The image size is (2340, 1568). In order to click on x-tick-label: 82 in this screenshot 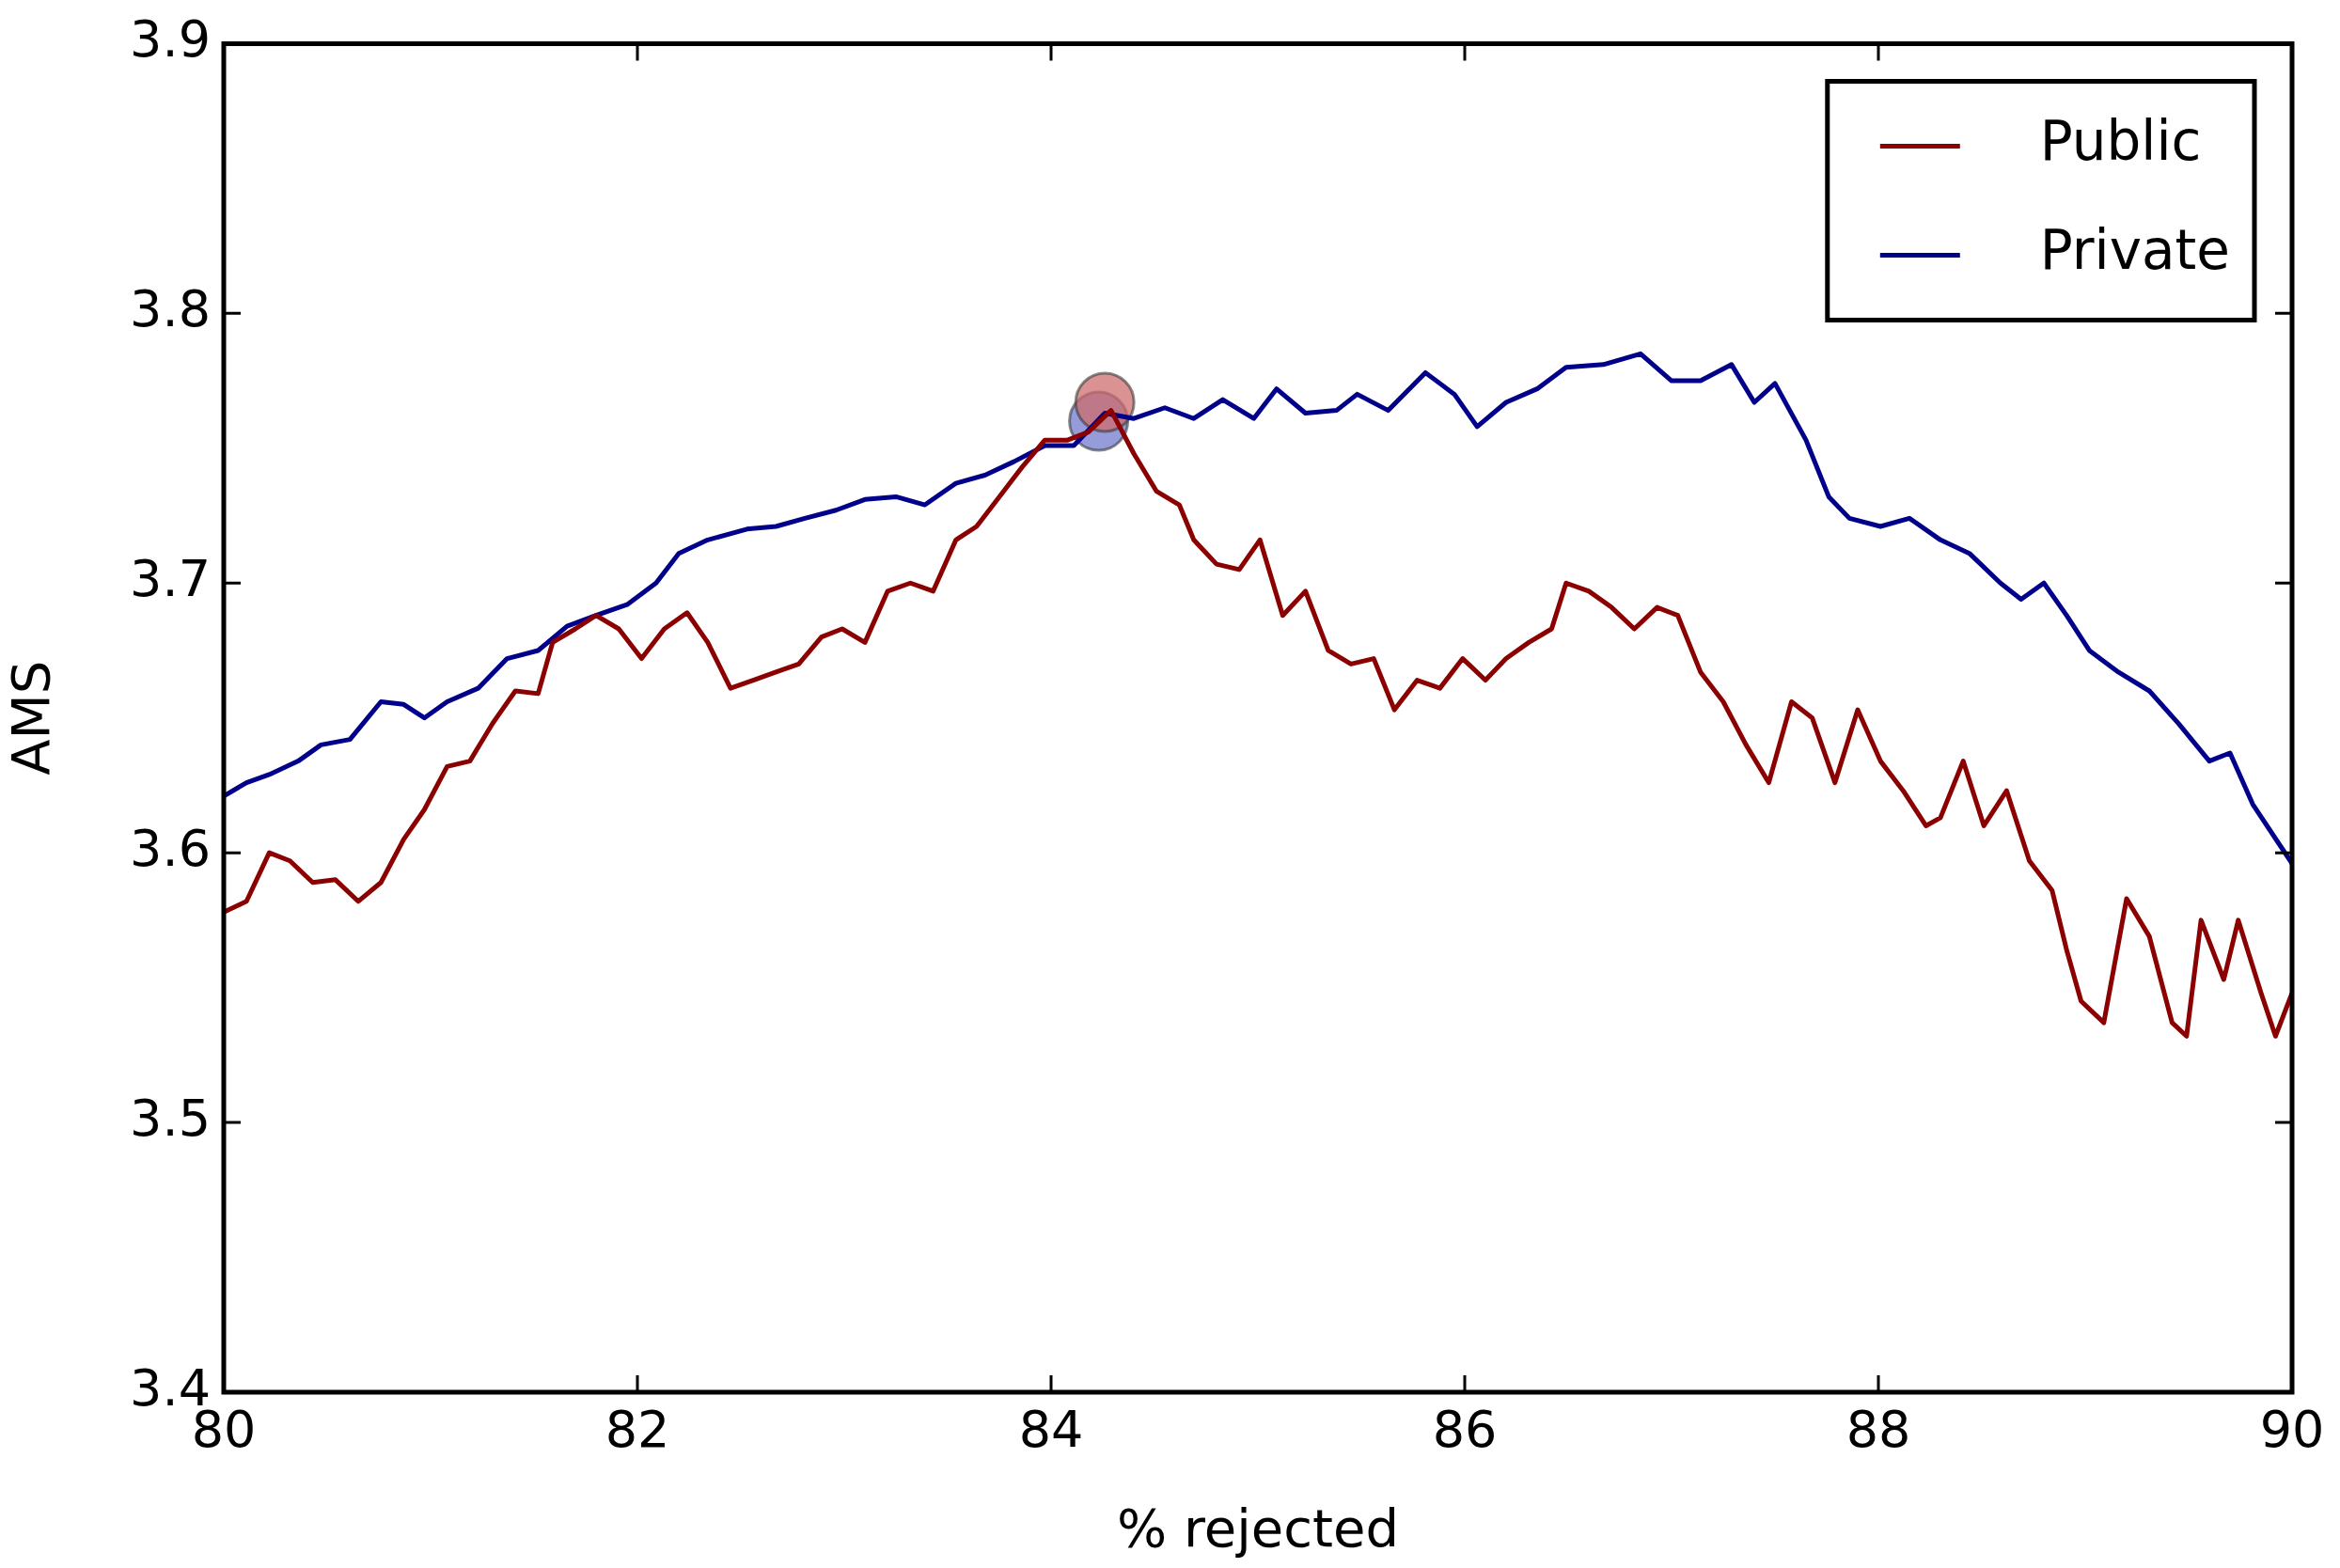, I will do `click(637, 1430)`.